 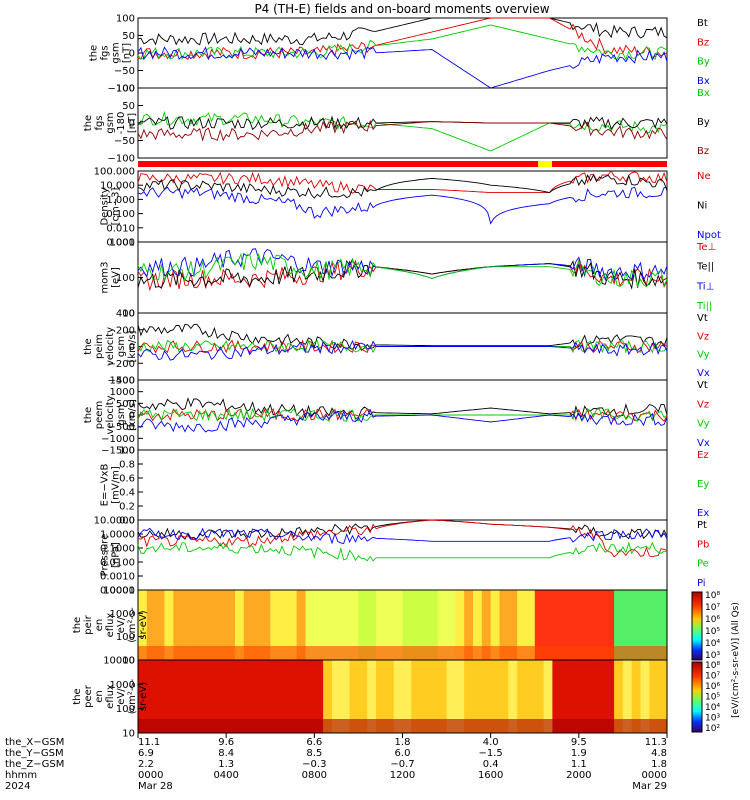 I want to click on y-tick-label: 100, so click(x=125, y=709).